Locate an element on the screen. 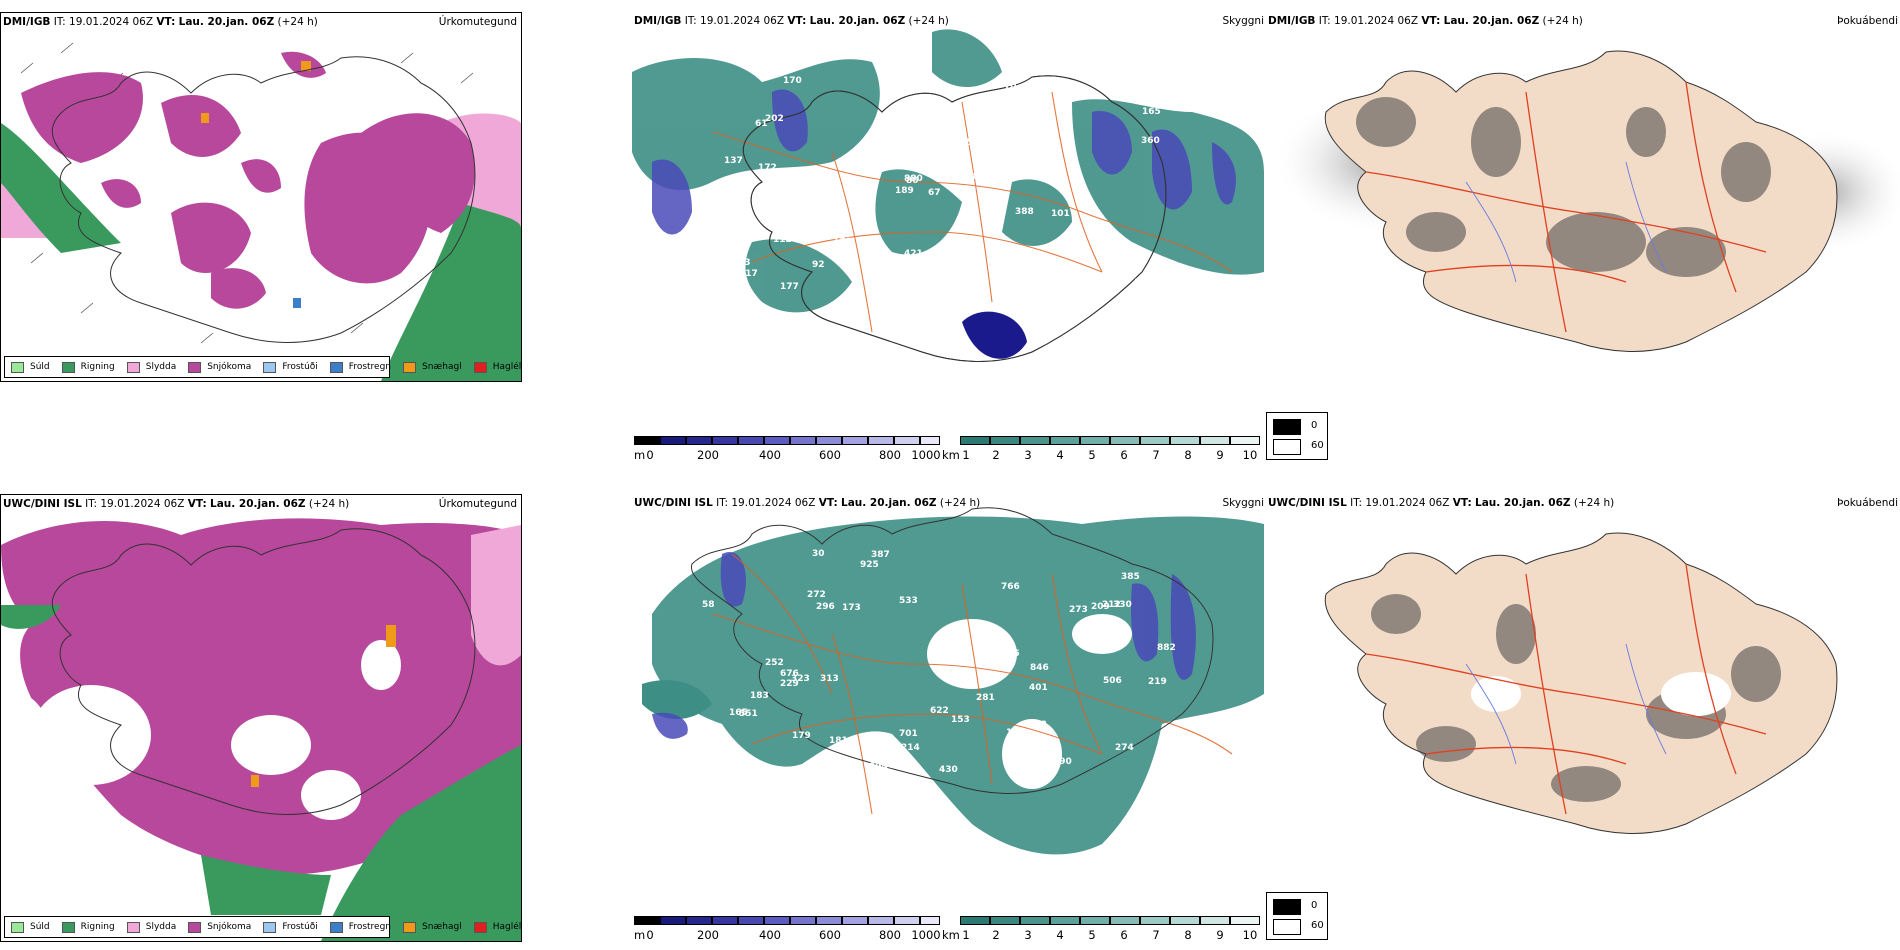 Image resolution: width=1900 pixels, height=950 pixels. ceiling-value-label: 533 is located at coordinates (908, 601).